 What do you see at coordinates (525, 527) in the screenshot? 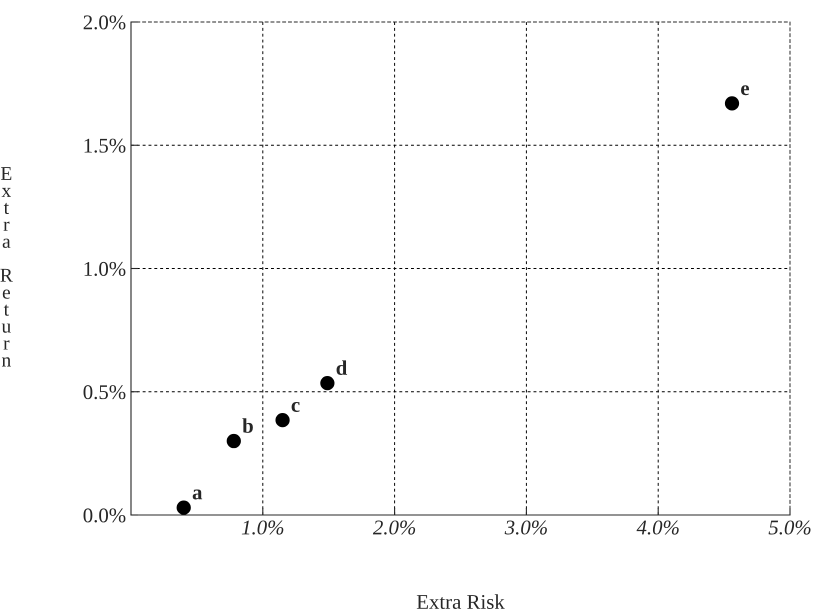
I see `x-tick-label: 3.0%` at bounding box center [525, 527].